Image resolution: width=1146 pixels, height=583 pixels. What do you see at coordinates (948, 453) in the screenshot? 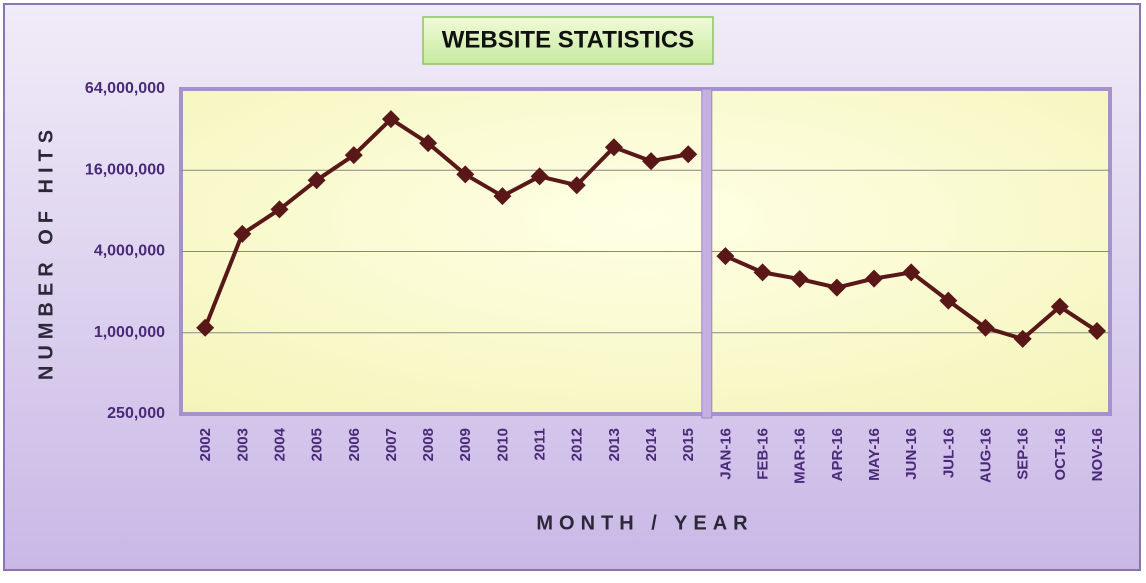
I see `x-tick-label: JUL-16` at bounding box center [948, 453].